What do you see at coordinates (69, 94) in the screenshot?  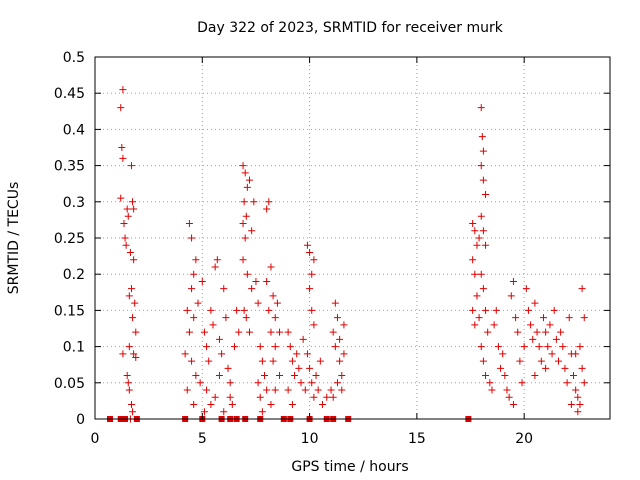 I see `y-tick-label: 0.45` at bounding box center [69, 94].